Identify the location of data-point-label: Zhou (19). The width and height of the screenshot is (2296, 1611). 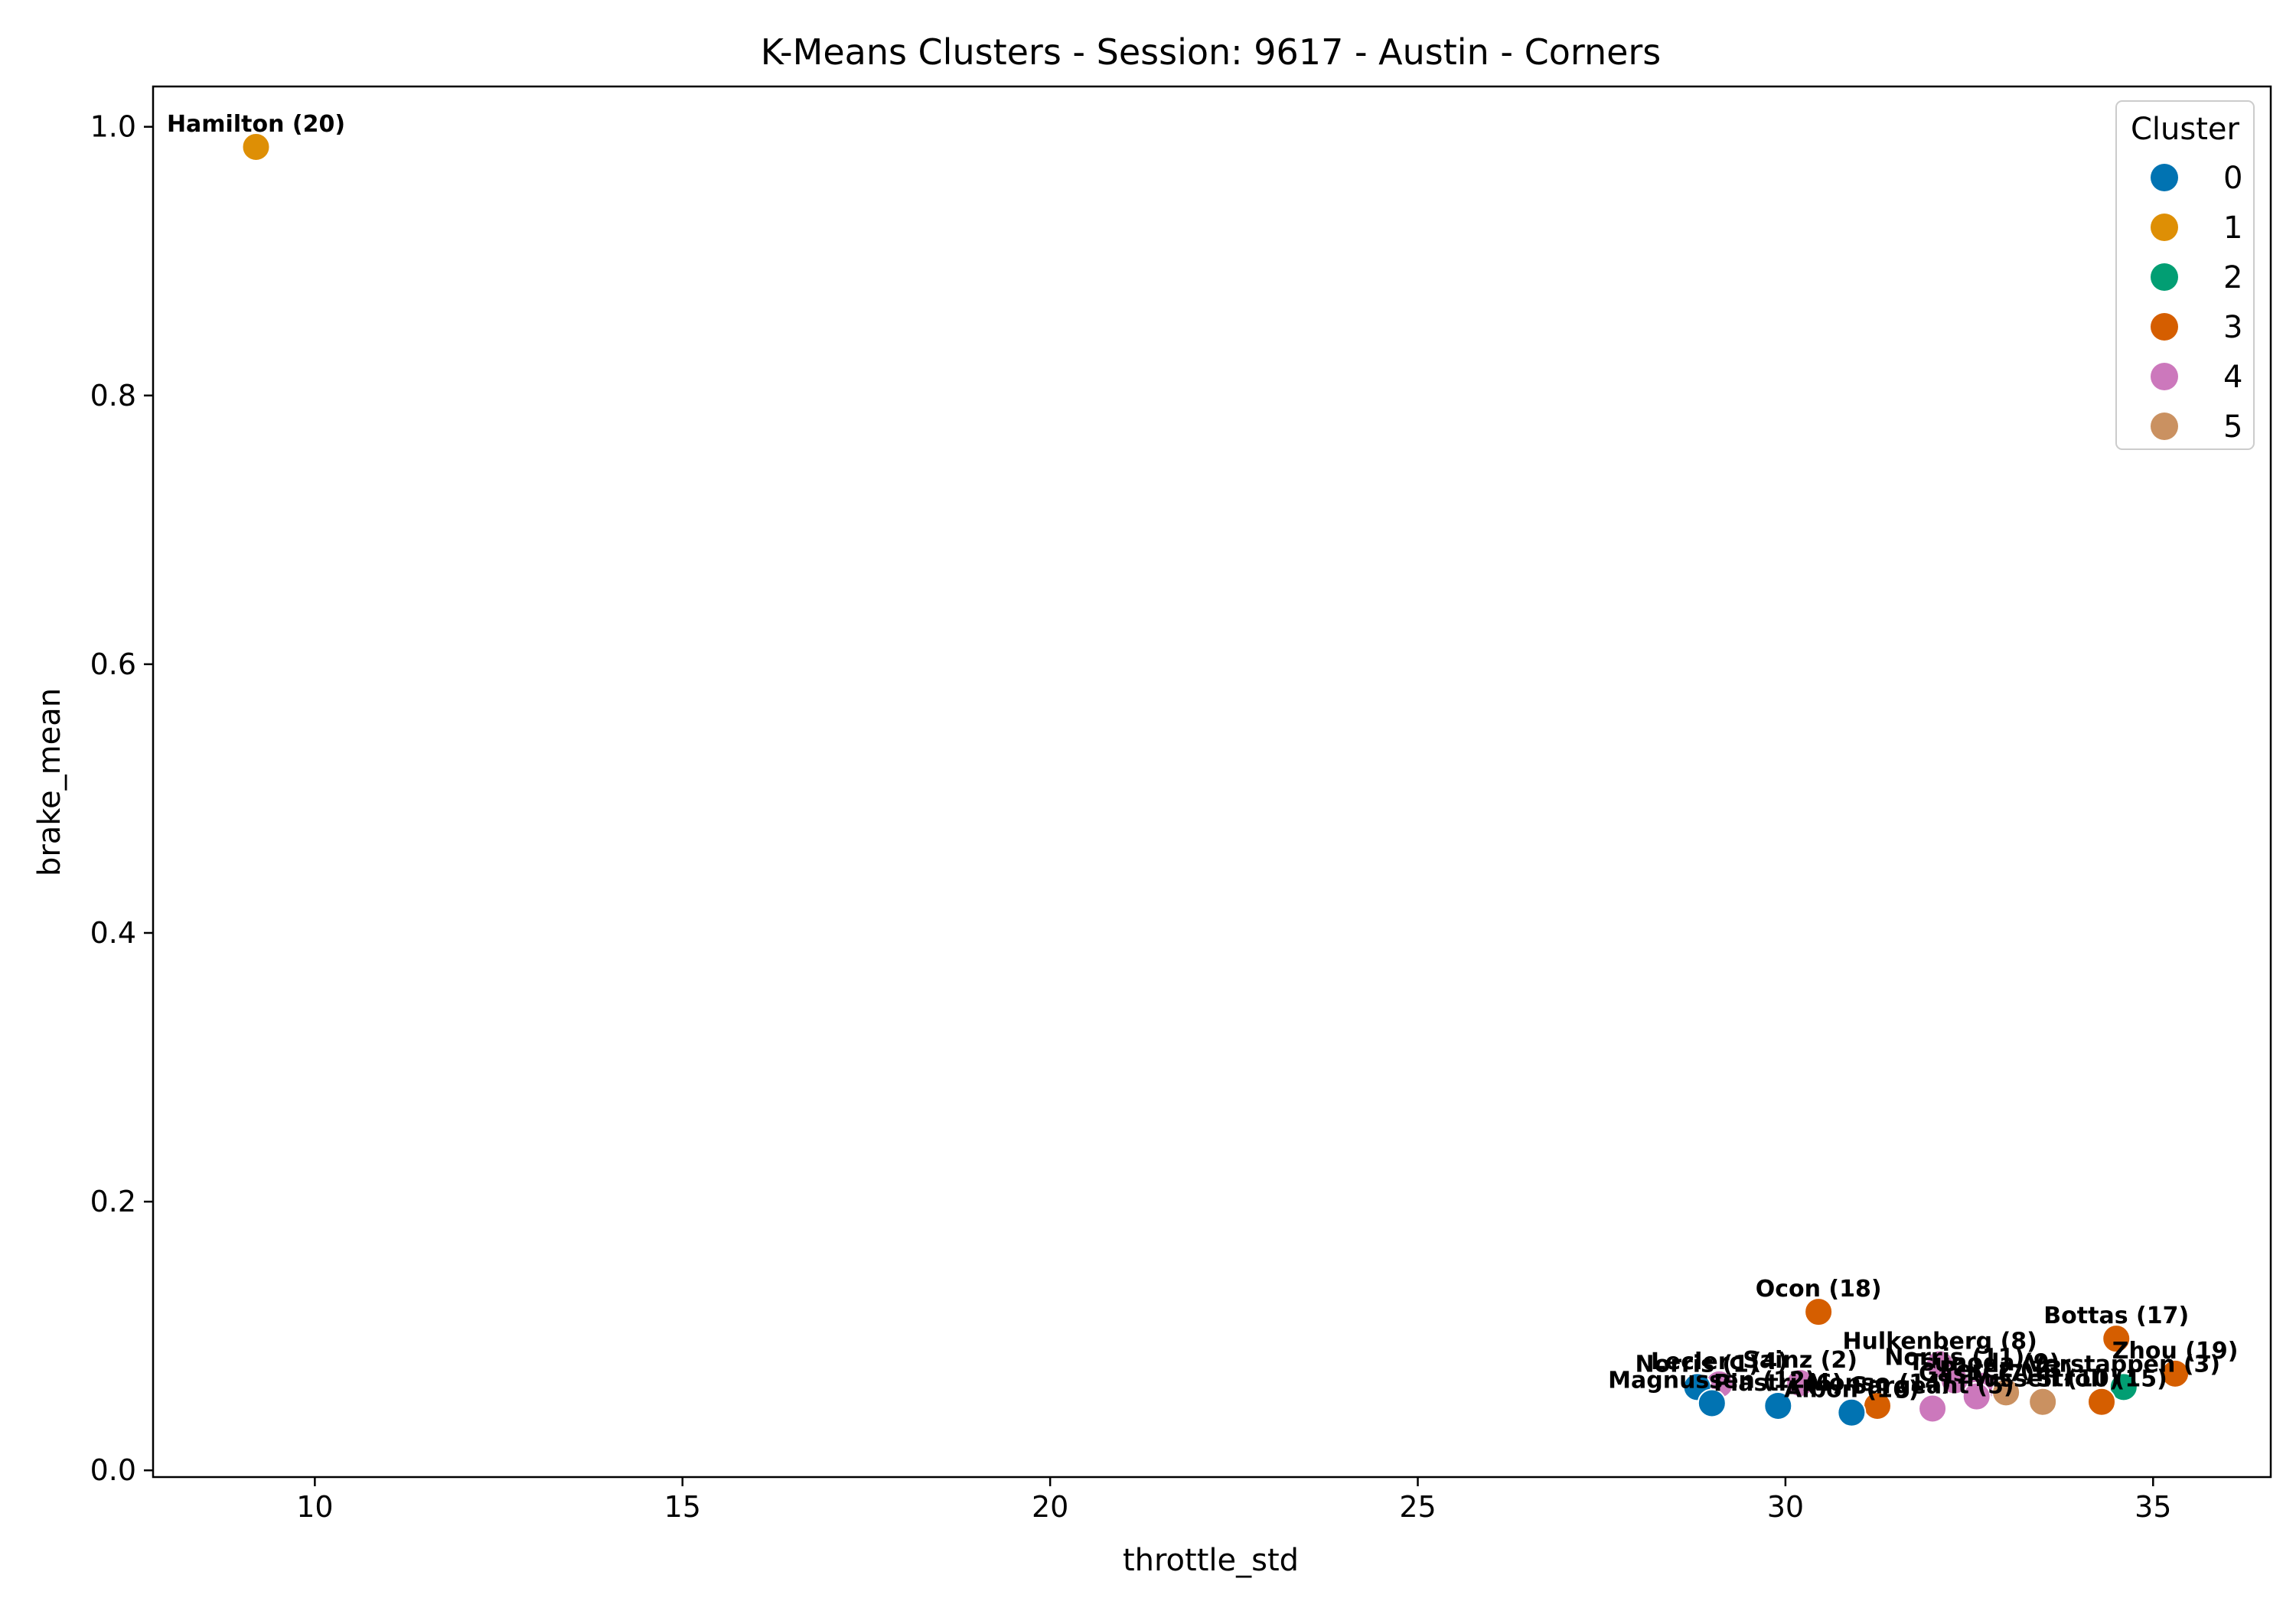
(2175, 1351).